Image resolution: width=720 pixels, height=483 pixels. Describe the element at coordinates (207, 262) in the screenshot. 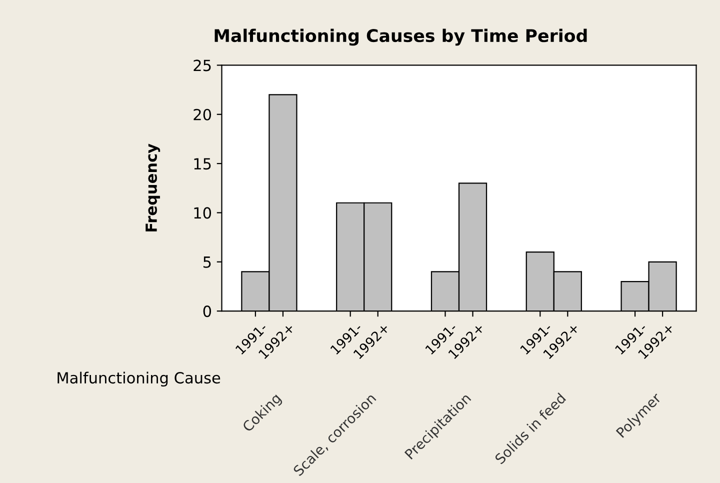

I see `y-tick-label: 5` at that location.